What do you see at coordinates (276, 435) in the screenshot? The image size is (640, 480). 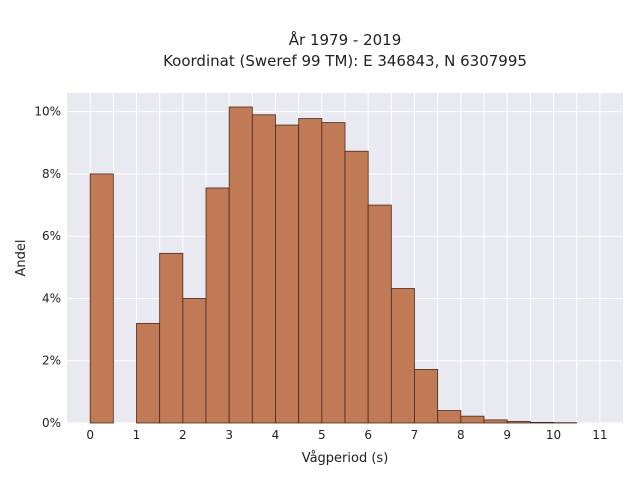 I see `x-tick-label: 4` at bounding box center [276, 435].